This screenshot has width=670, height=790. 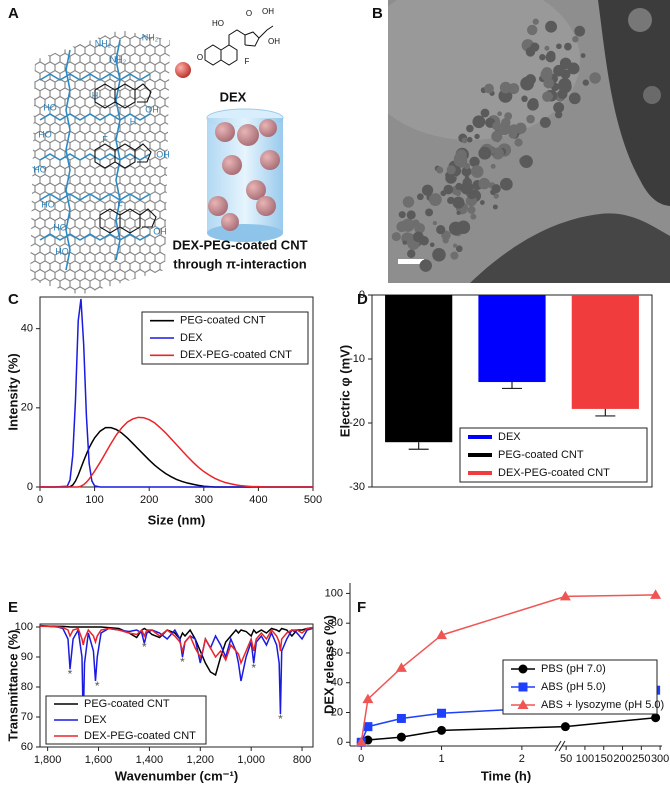 What do you see at coordinates (105, 139) in the screenshot?
I see `structure-label: F` at bounding box center [105, 139].